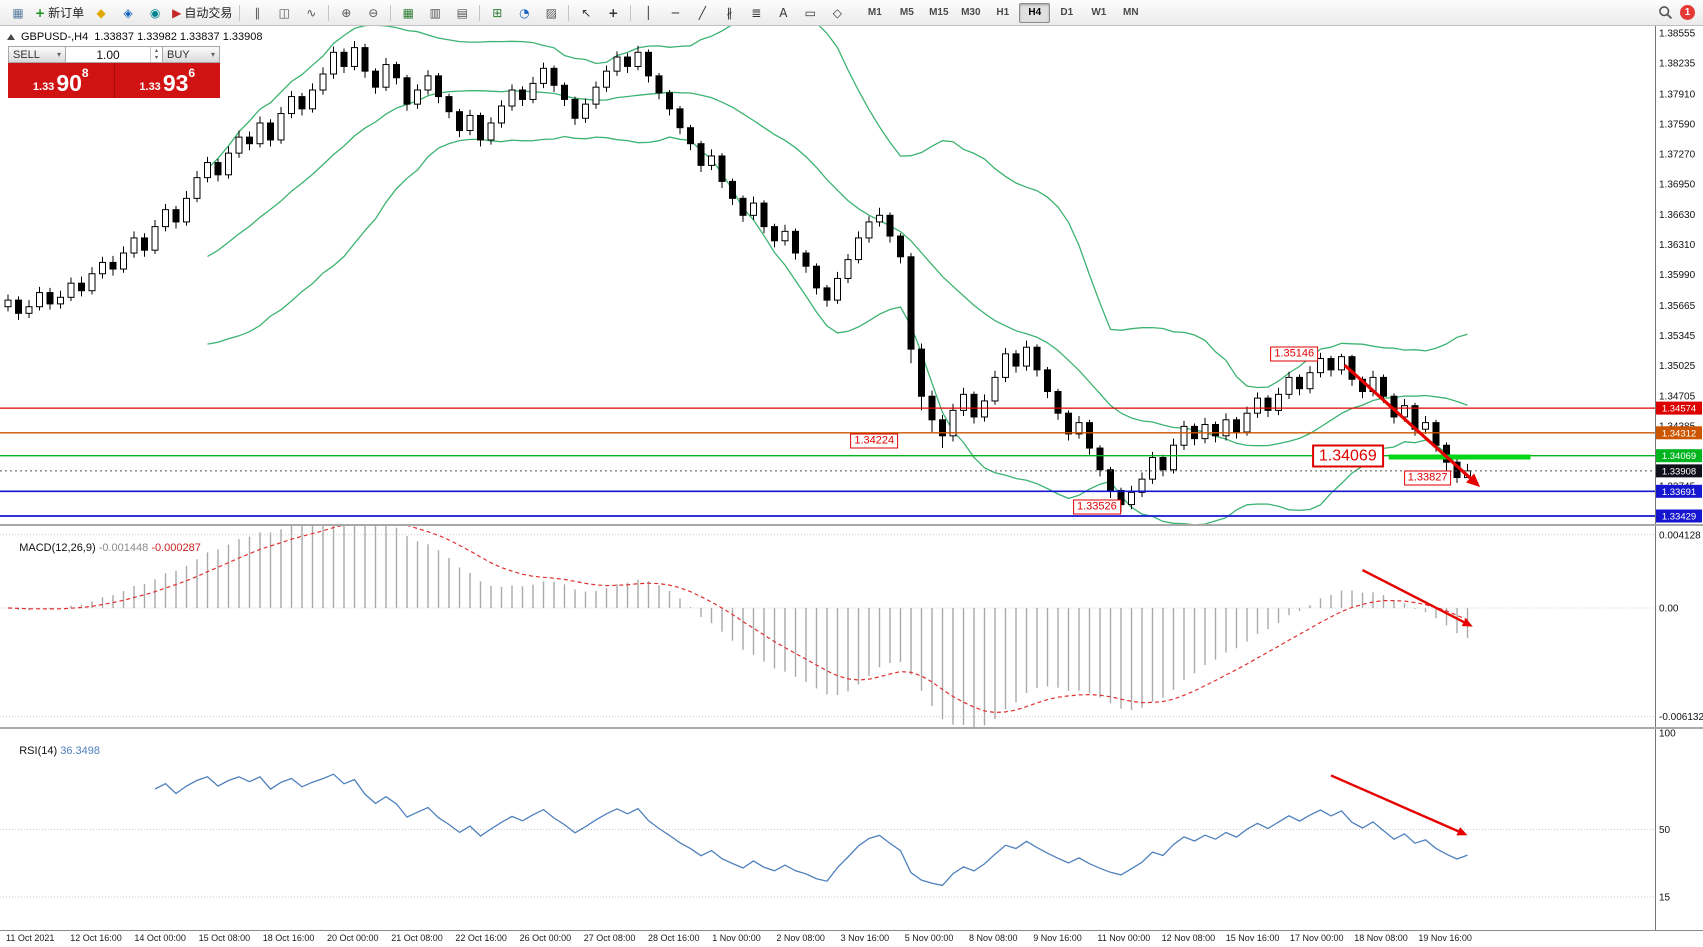 The width and height of the screenshot is (1703, 947). What do you see at coordinates (101, 13) in the screenshot?
I see `market-watch-icon-button: ◆` at bounding box center [101, 13].